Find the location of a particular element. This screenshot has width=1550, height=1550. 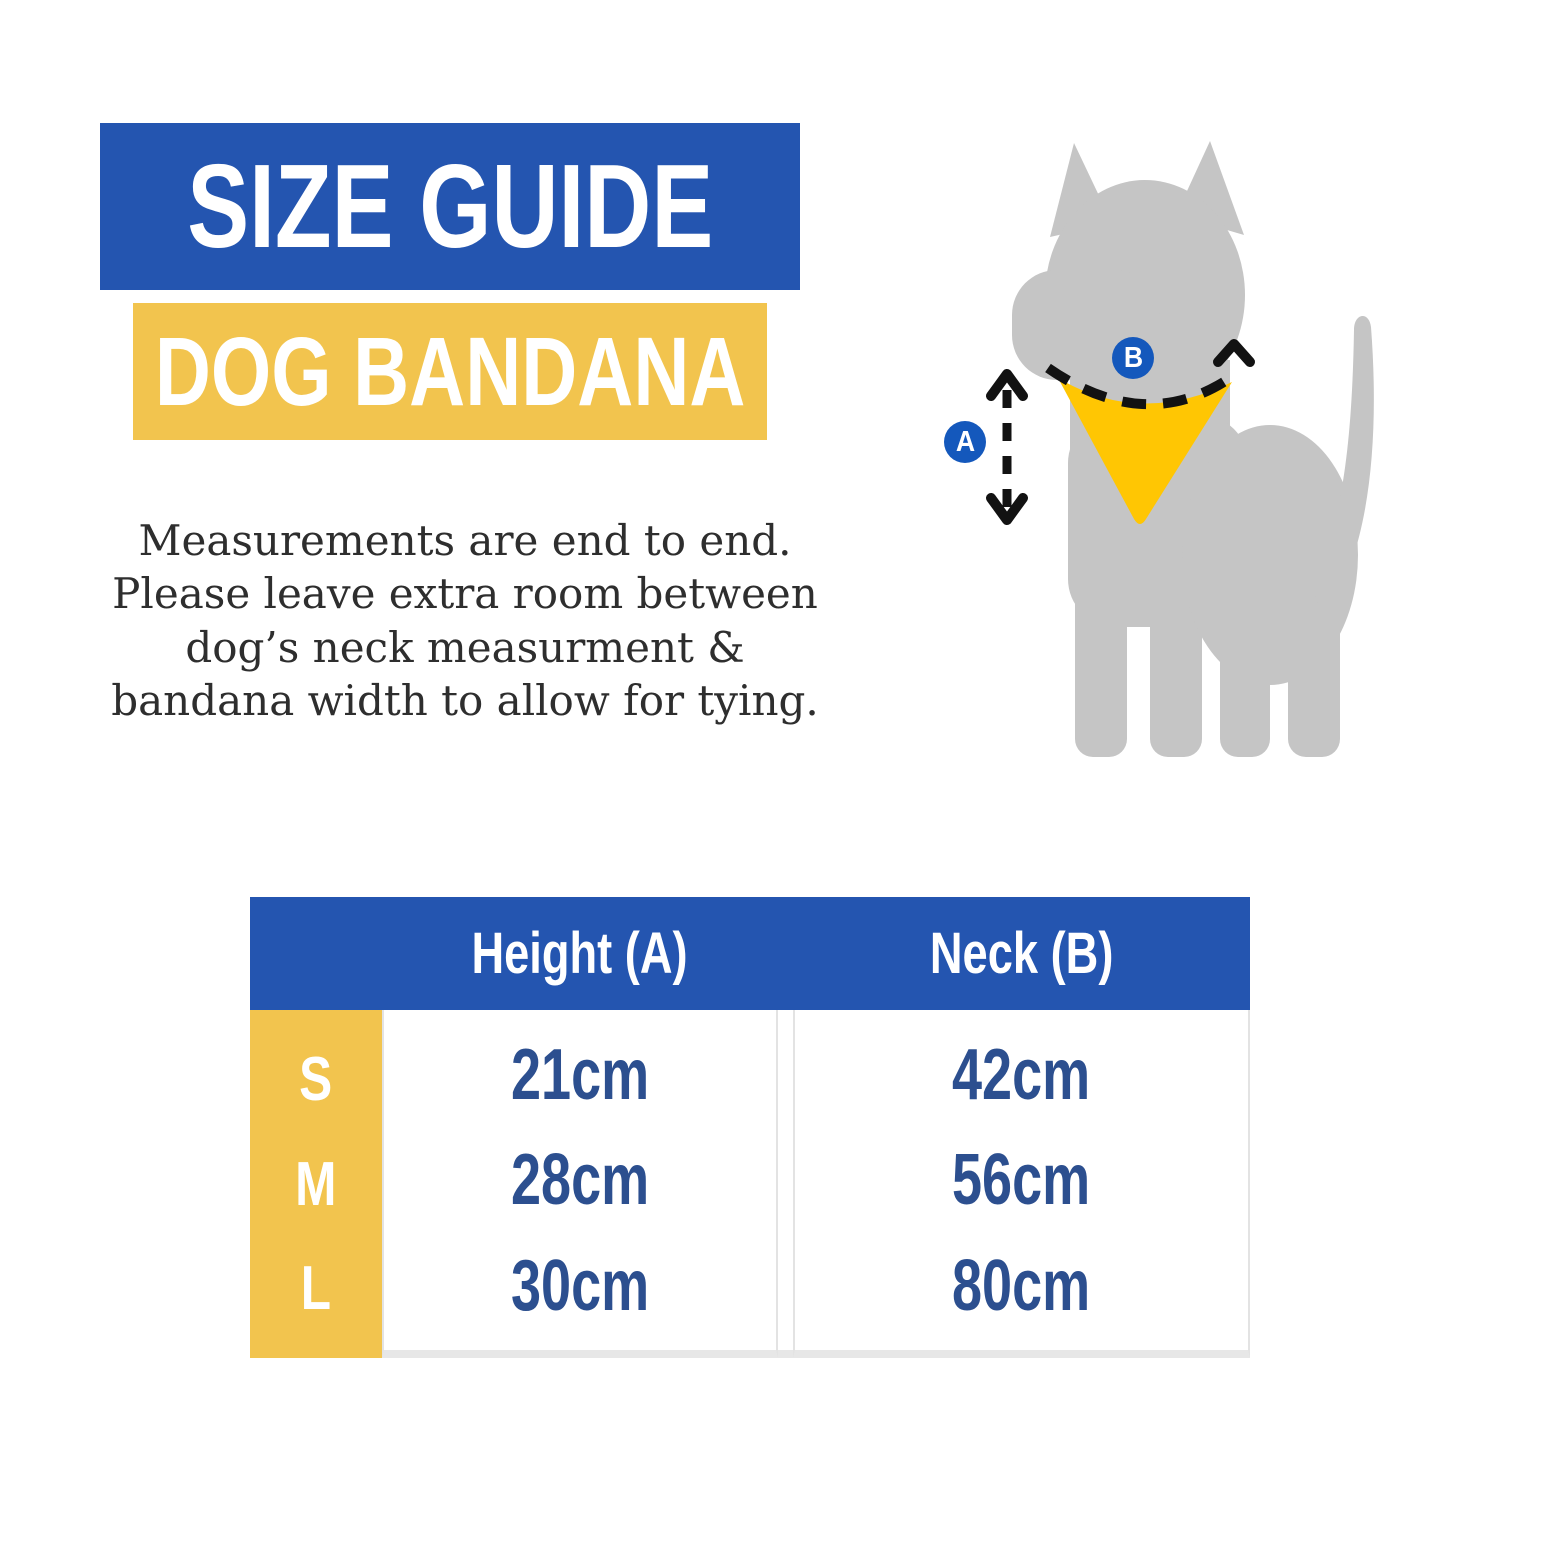

height-column-header: Height (A) is located at coordinates (580, 953).